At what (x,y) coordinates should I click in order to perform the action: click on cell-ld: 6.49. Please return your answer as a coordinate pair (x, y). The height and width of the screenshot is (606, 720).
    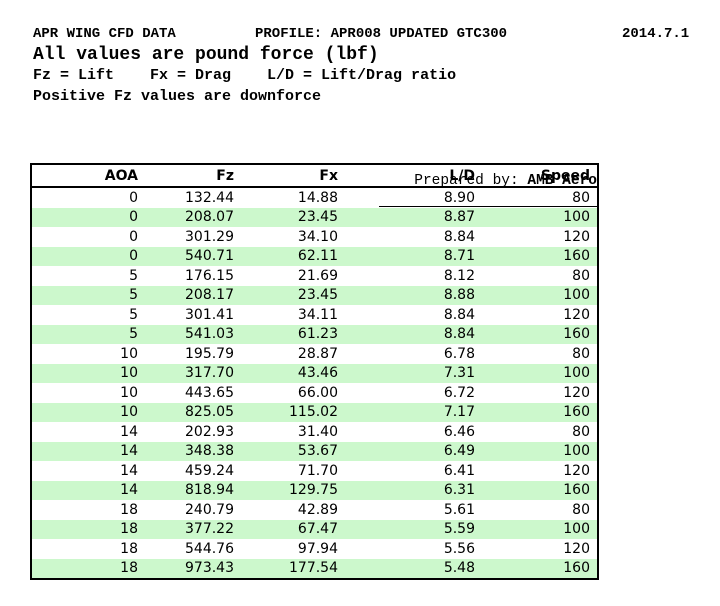
    Looking at the image, I should click on (459, 451).